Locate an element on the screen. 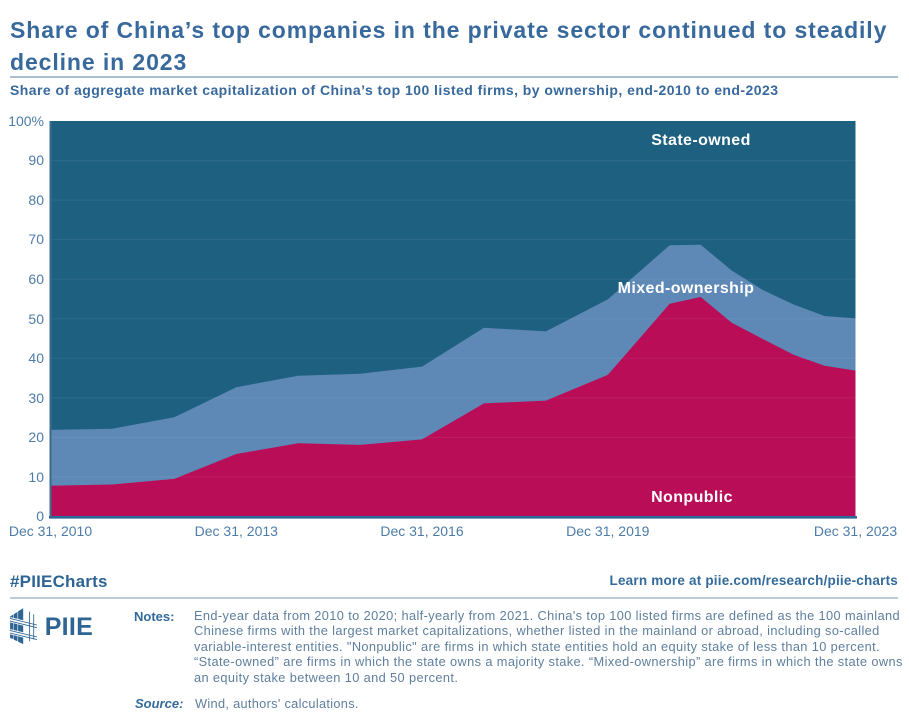  svg-text: PIIE is located at coordinates (69, 627).